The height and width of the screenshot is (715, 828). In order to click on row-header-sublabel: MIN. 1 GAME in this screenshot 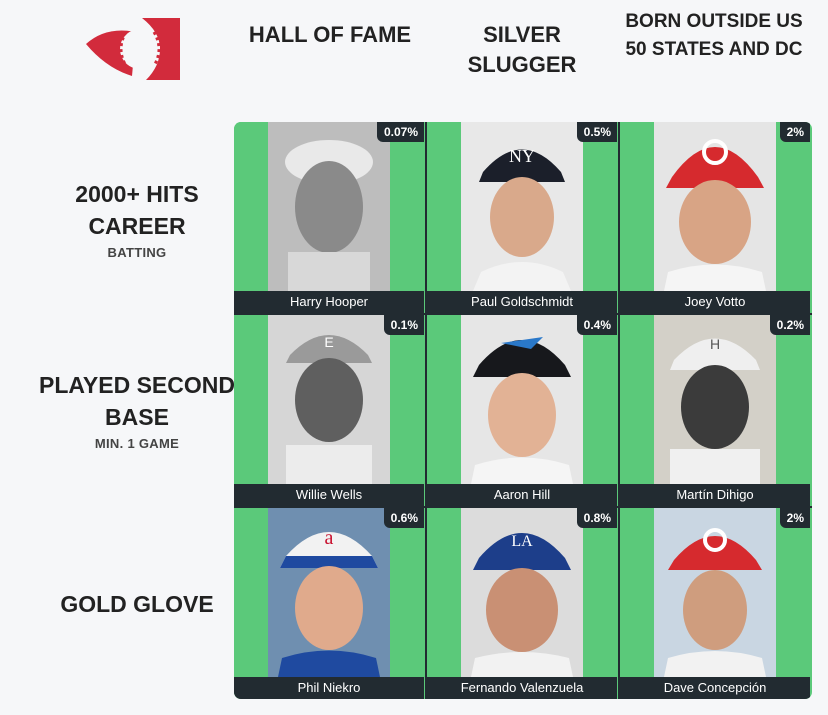, I will do `click(137, 443)`.